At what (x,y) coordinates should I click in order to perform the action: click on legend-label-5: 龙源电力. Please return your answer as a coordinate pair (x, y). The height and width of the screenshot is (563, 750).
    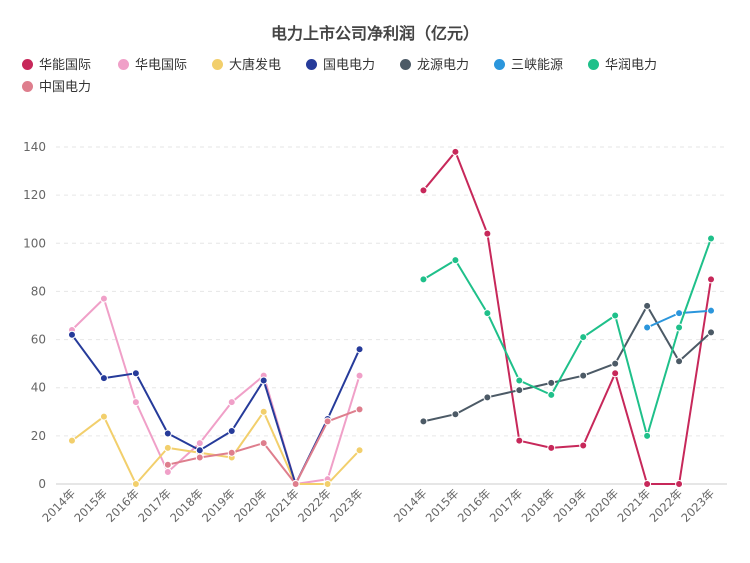
    Looking at the image, I should click on (443, 65).